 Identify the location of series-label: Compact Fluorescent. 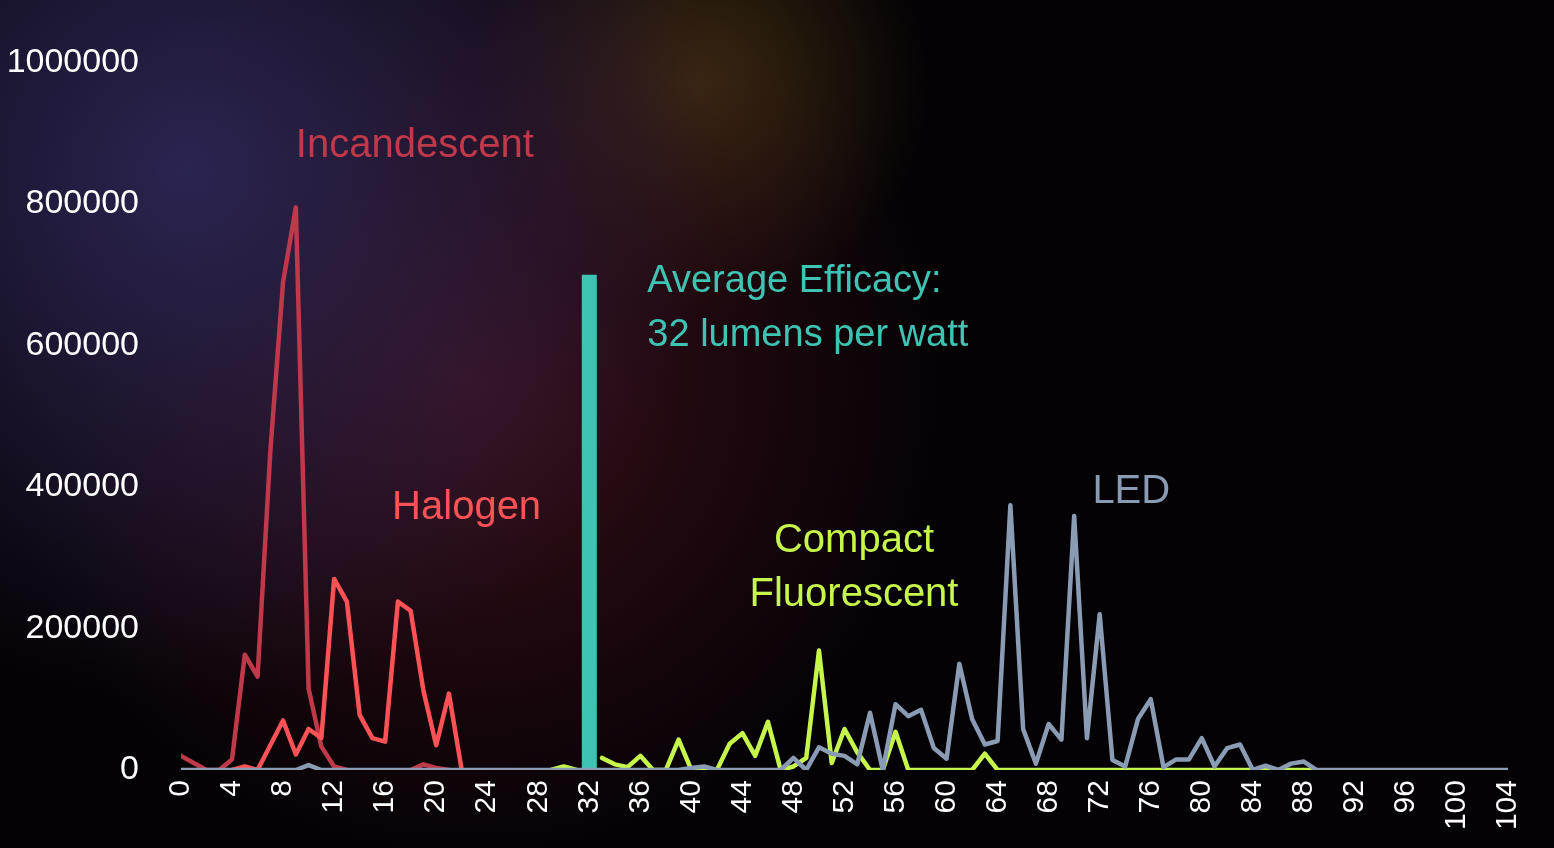
(854, 565).